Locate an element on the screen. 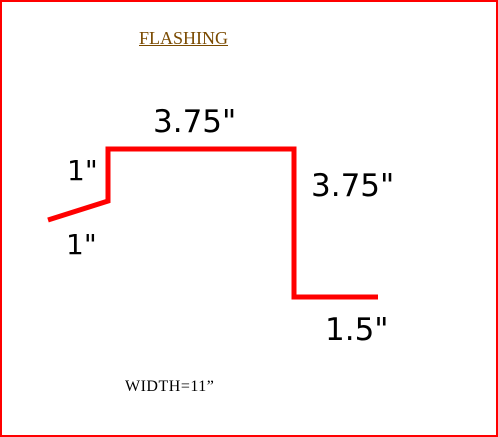 This screenshot has width=498, height=437. dimension-right: 3.75" is located at coordinates (352, 186).